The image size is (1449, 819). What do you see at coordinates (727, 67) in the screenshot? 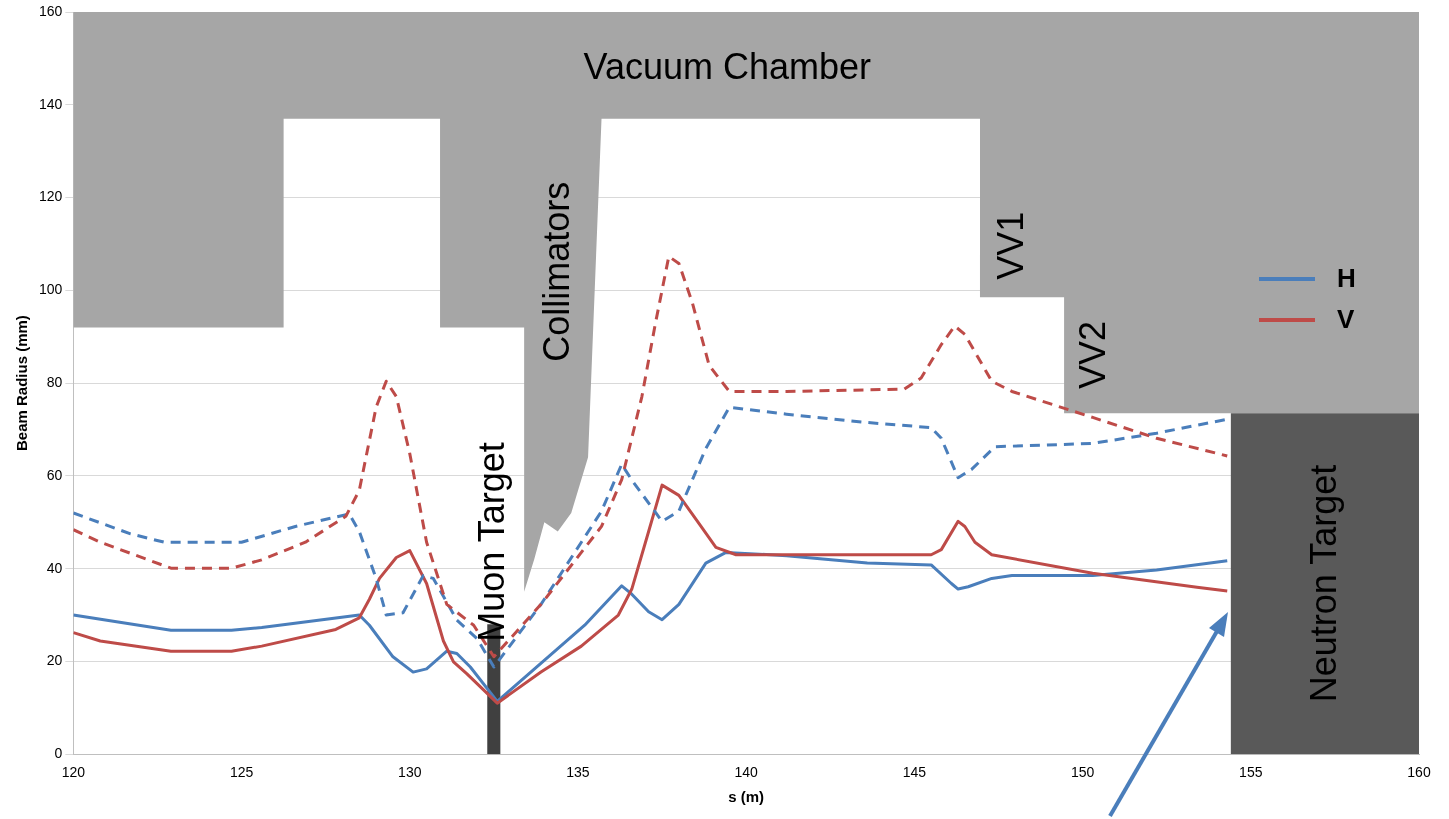
I see `annotation: Vacuum Chamber` at bounding box center [727, 67].